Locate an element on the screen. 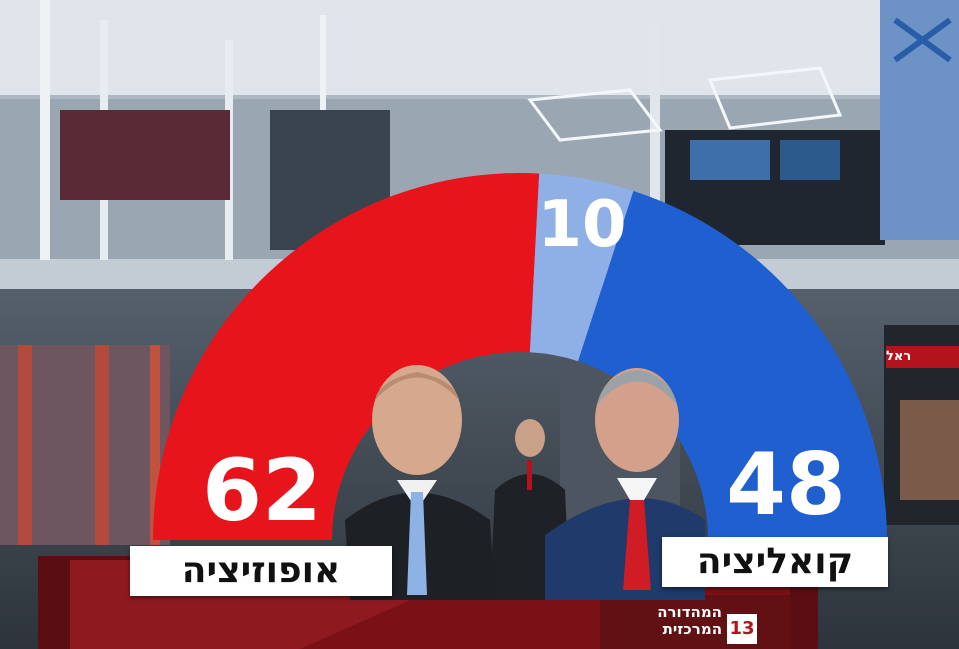  opposition-seat-count: 62 is located at coordinates (262, 491).